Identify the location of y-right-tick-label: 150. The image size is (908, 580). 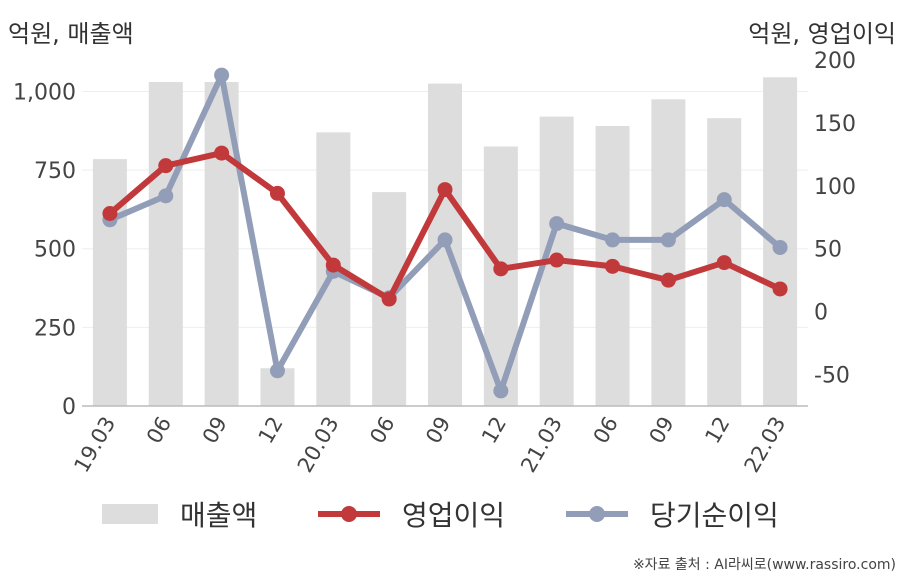
(835, 124).